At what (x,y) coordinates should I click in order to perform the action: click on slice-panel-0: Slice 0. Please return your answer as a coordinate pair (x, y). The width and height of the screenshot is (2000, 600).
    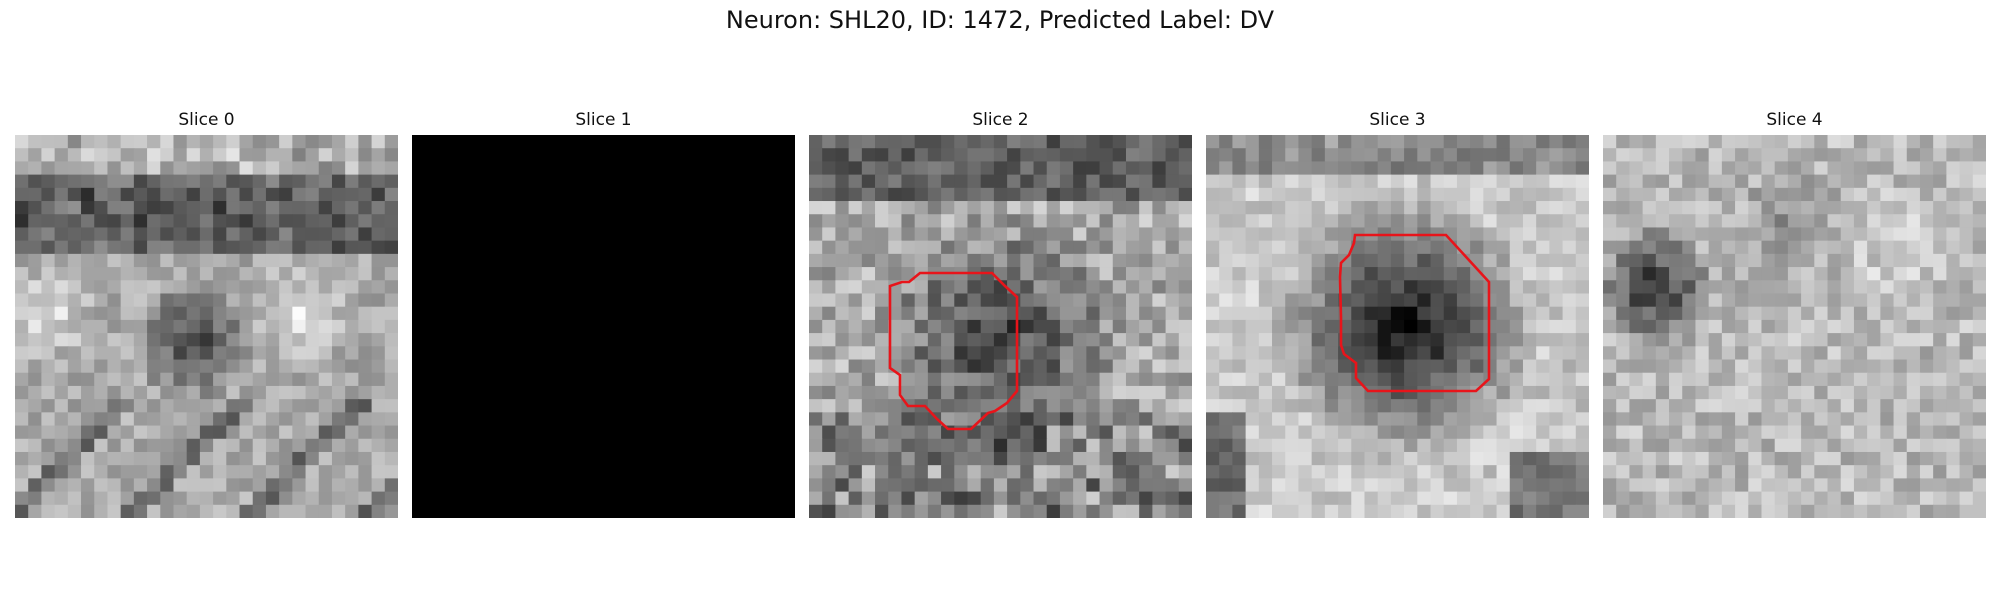
    Looking at the image, I should click on (206, 313).